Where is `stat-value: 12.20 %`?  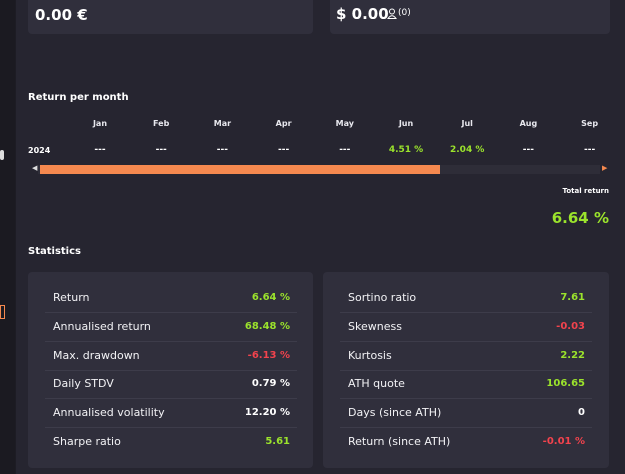 stat-value: 12.20 % is located at coordinates (267, 413).